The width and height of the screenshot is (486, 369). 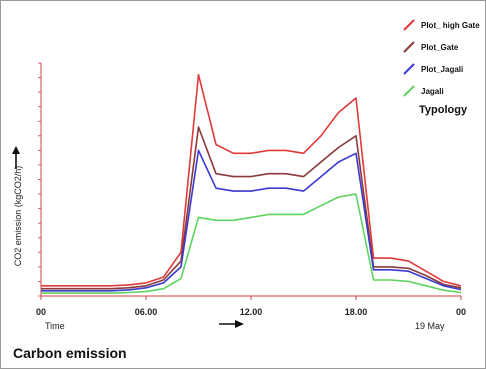 What do you see at coordinates (18, 216) in the screenshot?
I see `y-axis-label: CO2 emission (kgCO2/h)` at bounding box center [18, 216].